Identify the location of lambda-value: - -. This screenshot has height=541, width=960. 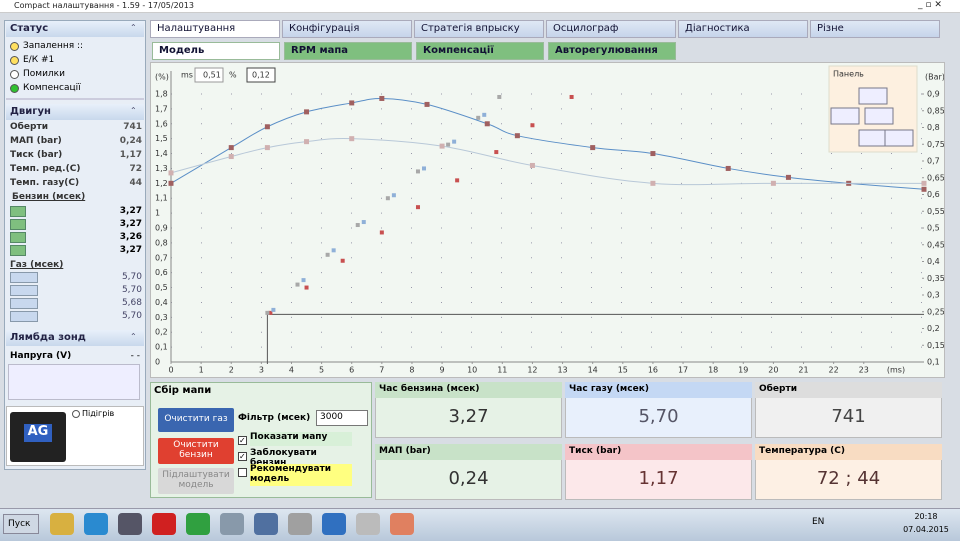
(135, 356).